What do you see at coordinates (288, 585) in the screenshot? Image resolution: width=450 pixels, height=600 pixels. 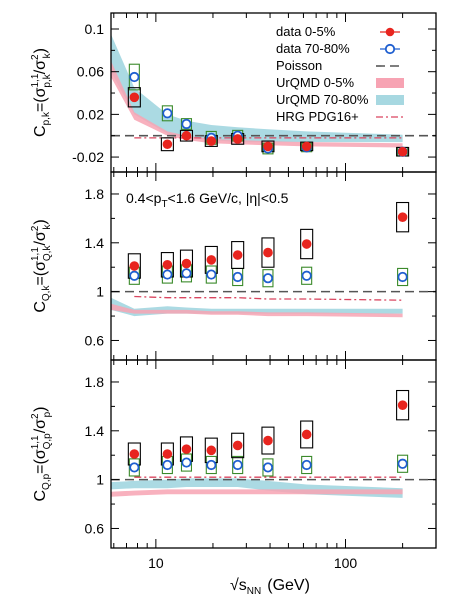 I see `x-axis-title-unit: (GeV)` at bounding box center [288, 585].